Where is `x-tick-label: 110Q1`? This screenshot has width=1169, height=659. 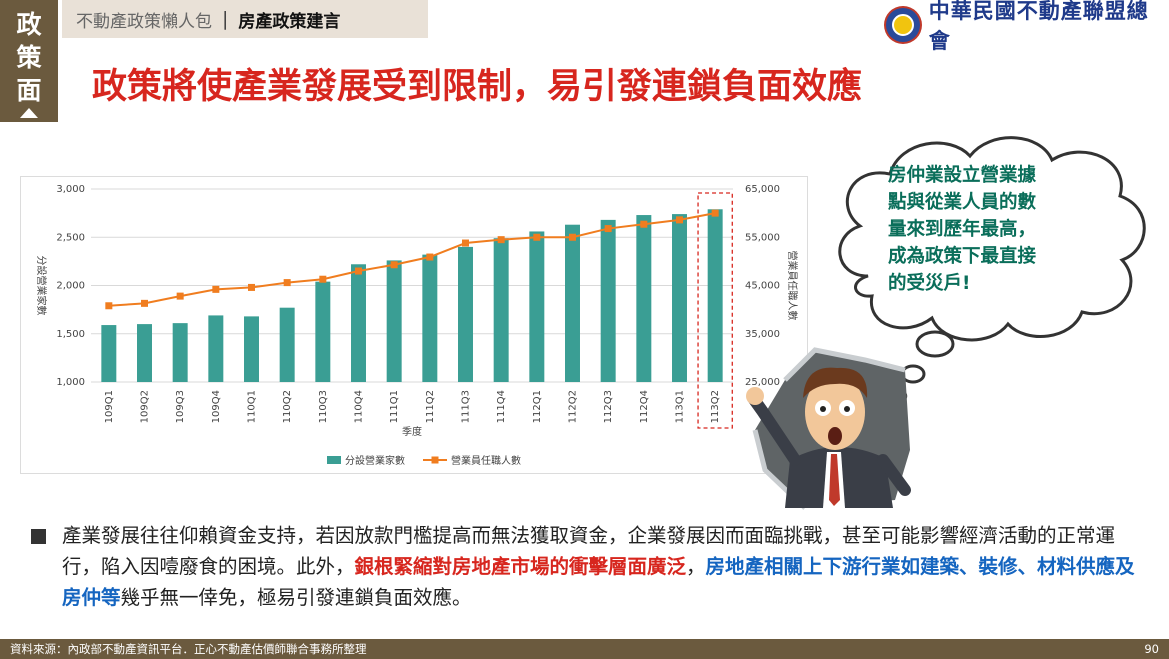
x-tick-label: 110Q1 is located at coordinates (252, 406).